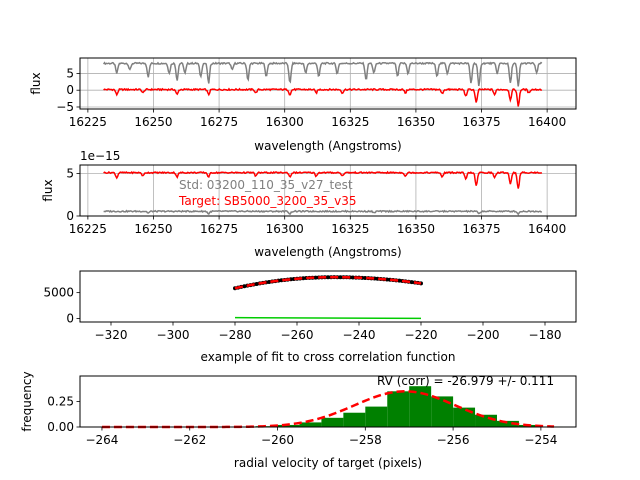 The width and height of the screenshot is (640, 480). I want to click on y-tick-label: −5, so click(65, 107).